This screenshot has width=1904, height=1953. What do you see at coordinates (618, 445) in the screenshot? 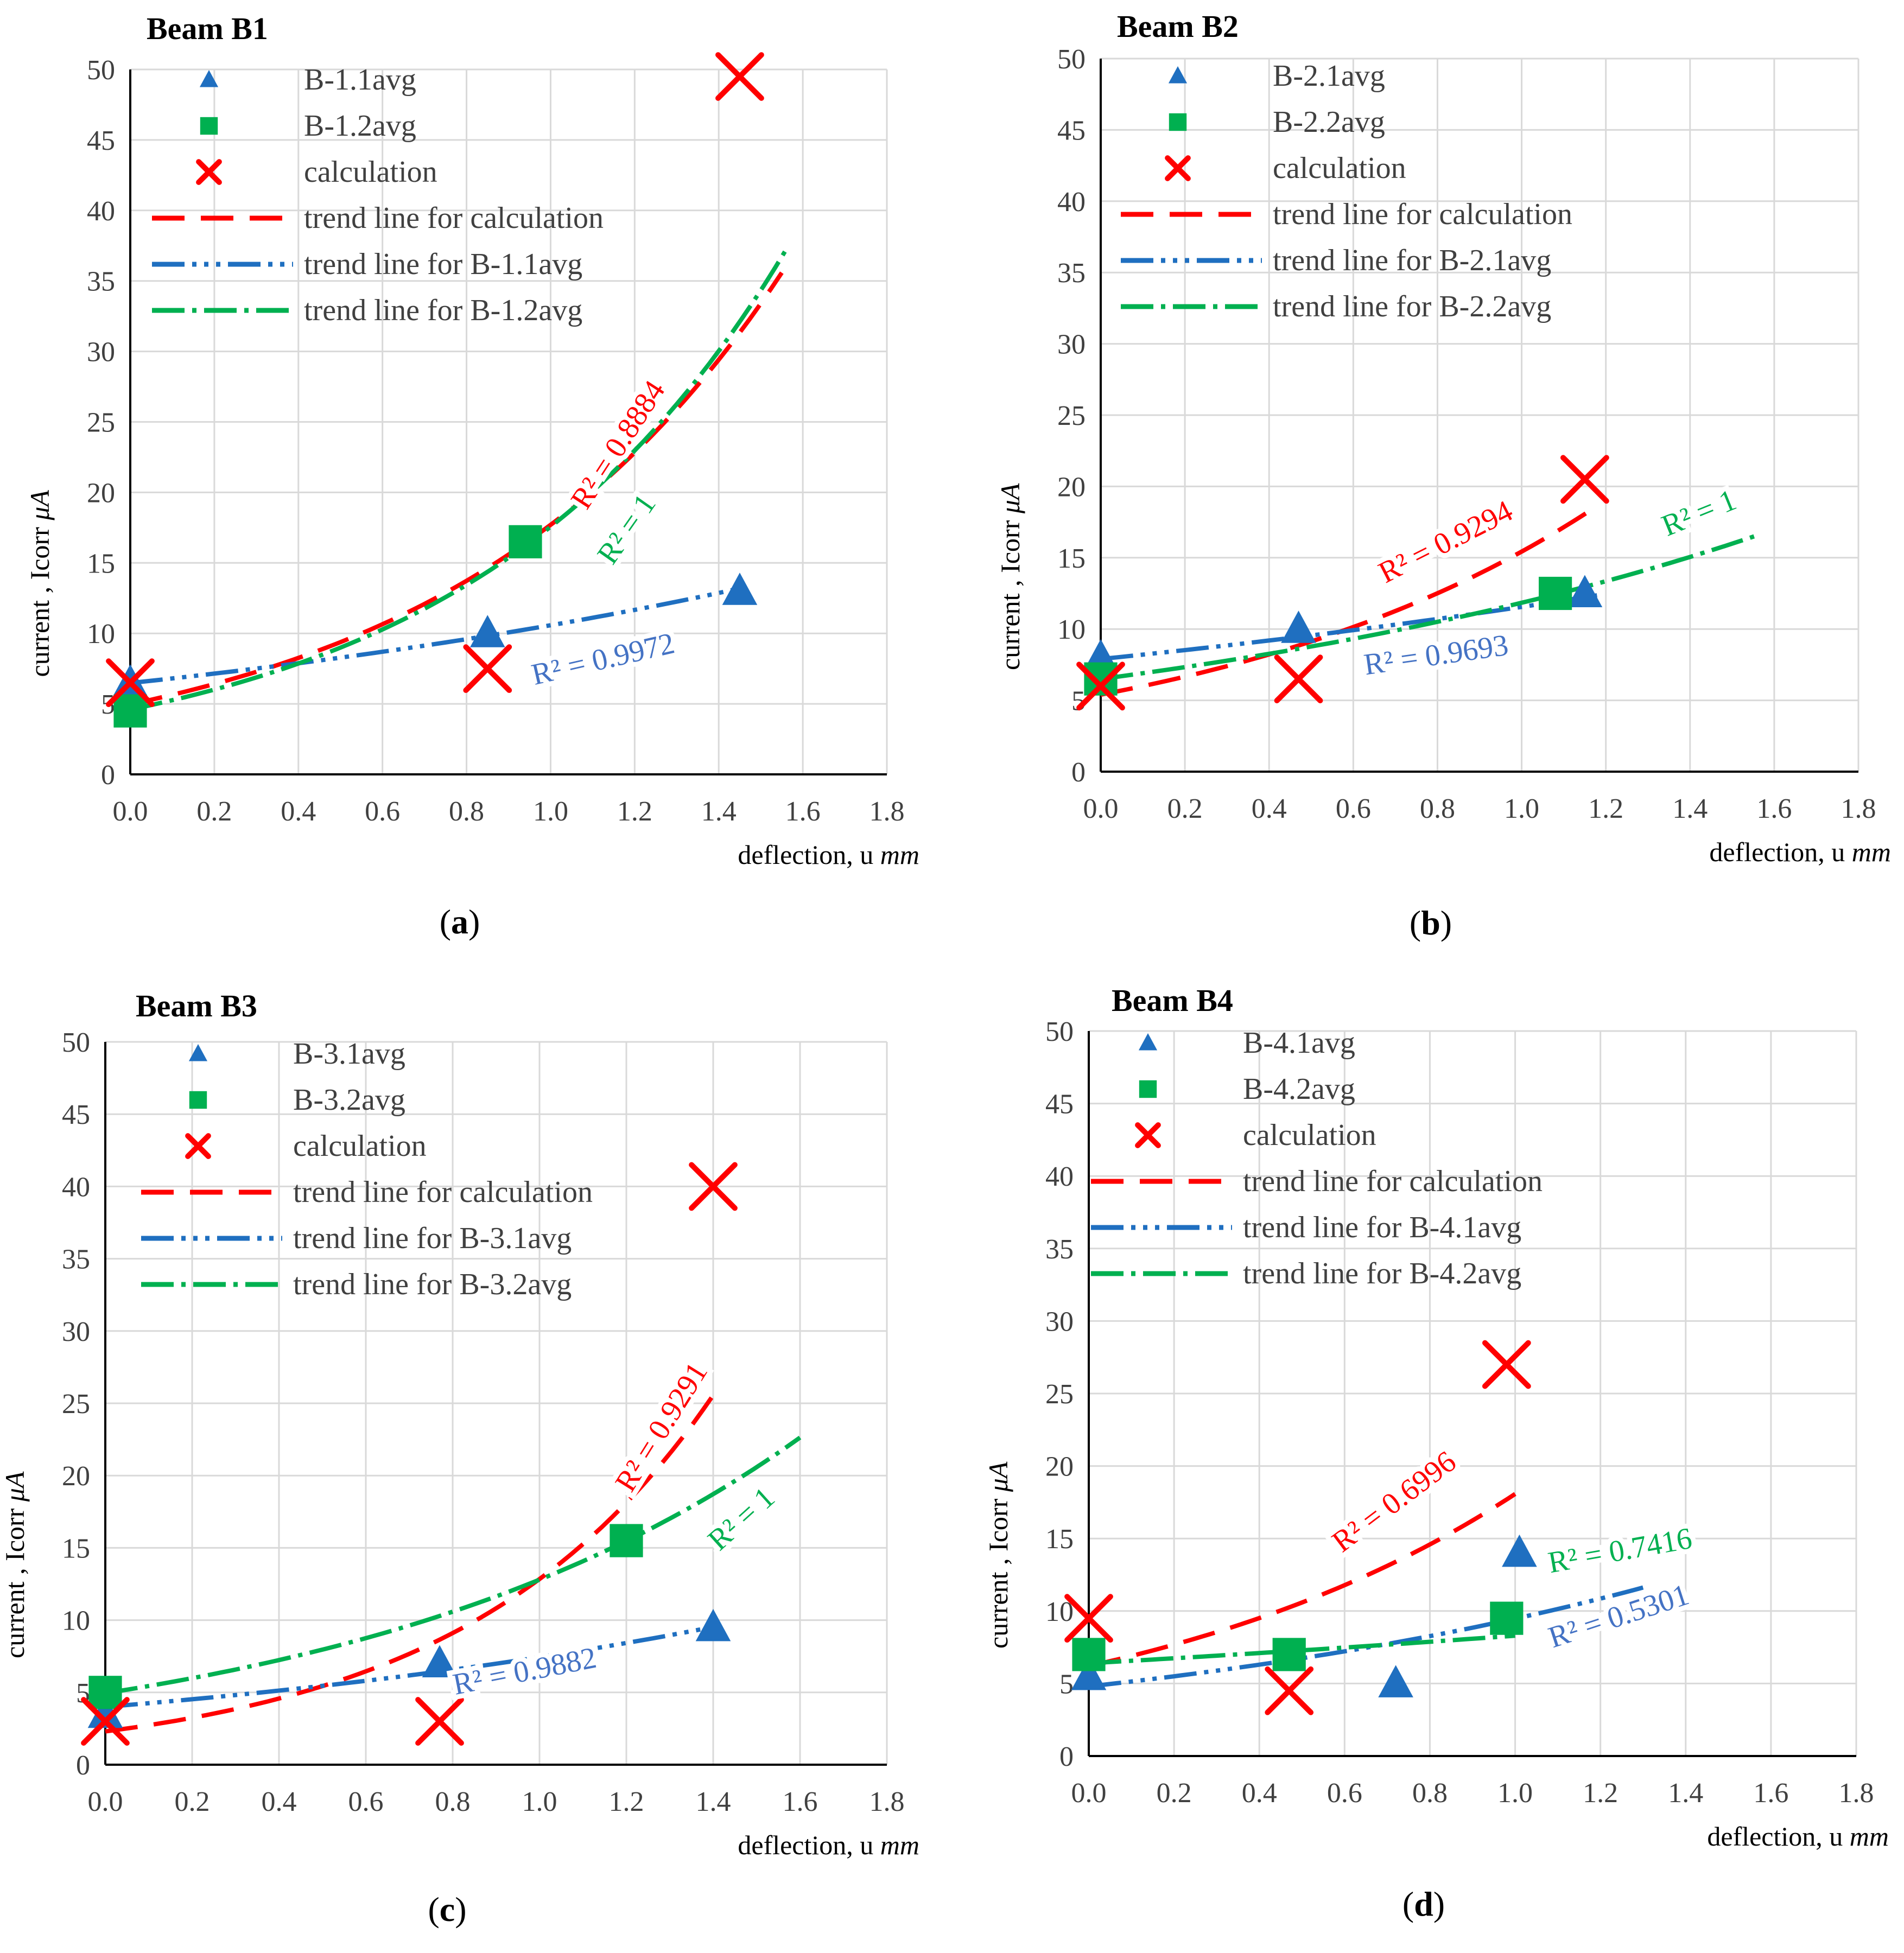
I see `r2-label: R² = 0.8884` at bounding box center [618, 445].